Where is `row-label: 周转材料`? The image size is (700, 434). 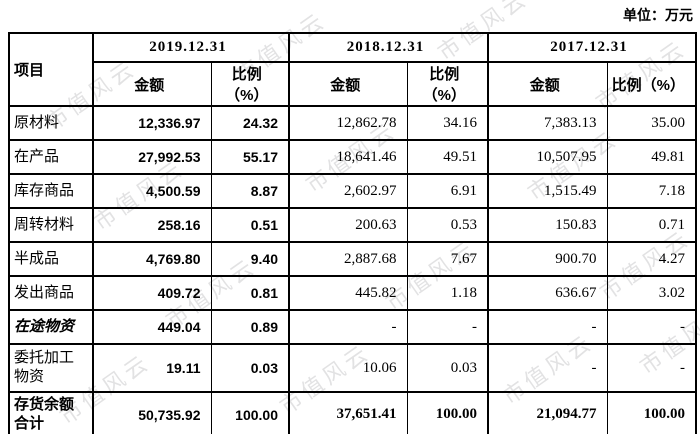
row-label: 周转材料 is located at coordinates (51, 225).